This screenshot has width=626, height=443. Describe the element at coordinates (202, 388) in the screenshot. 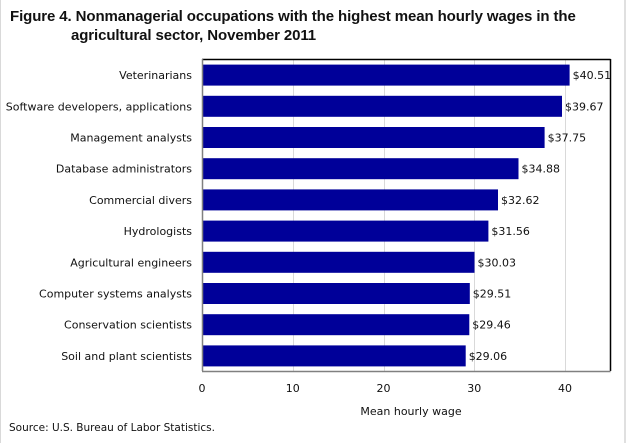

I see `x-tick-label: 0` at that location.